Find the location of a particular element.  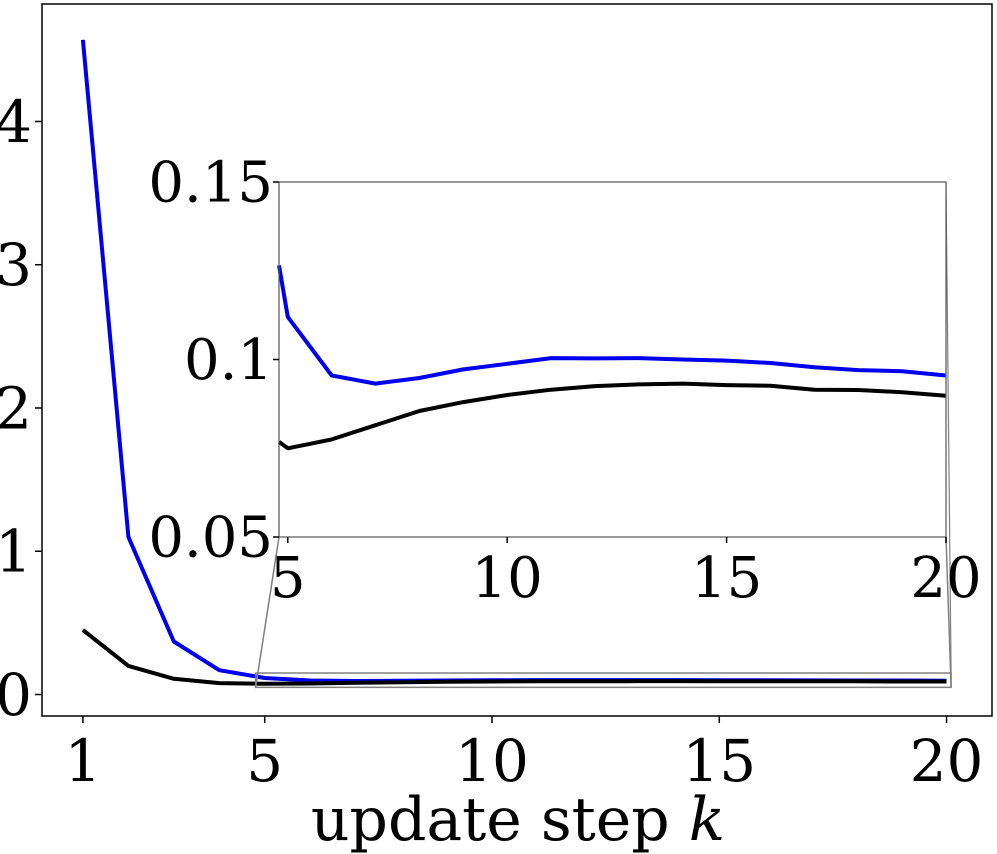

main-x-tick-label: 20 is located at coordinates (947, 761).